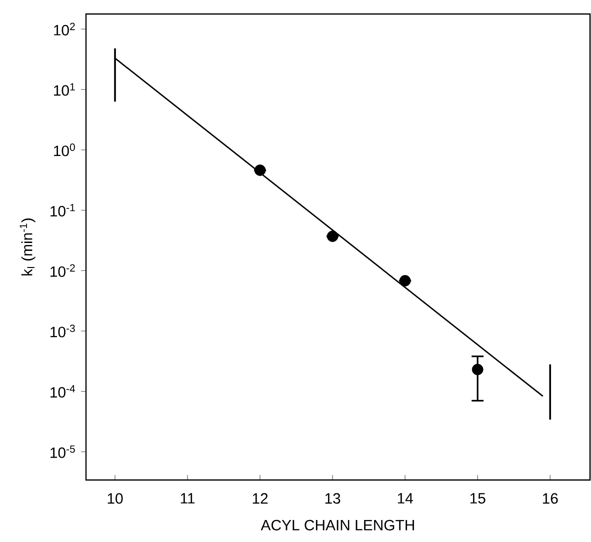 The image size is (591, 542). What do you see at coordinates (63, 391) in the screenshot?
I see `y-tick-label: 10$^{-4}$` at bounding box center [63, 391].